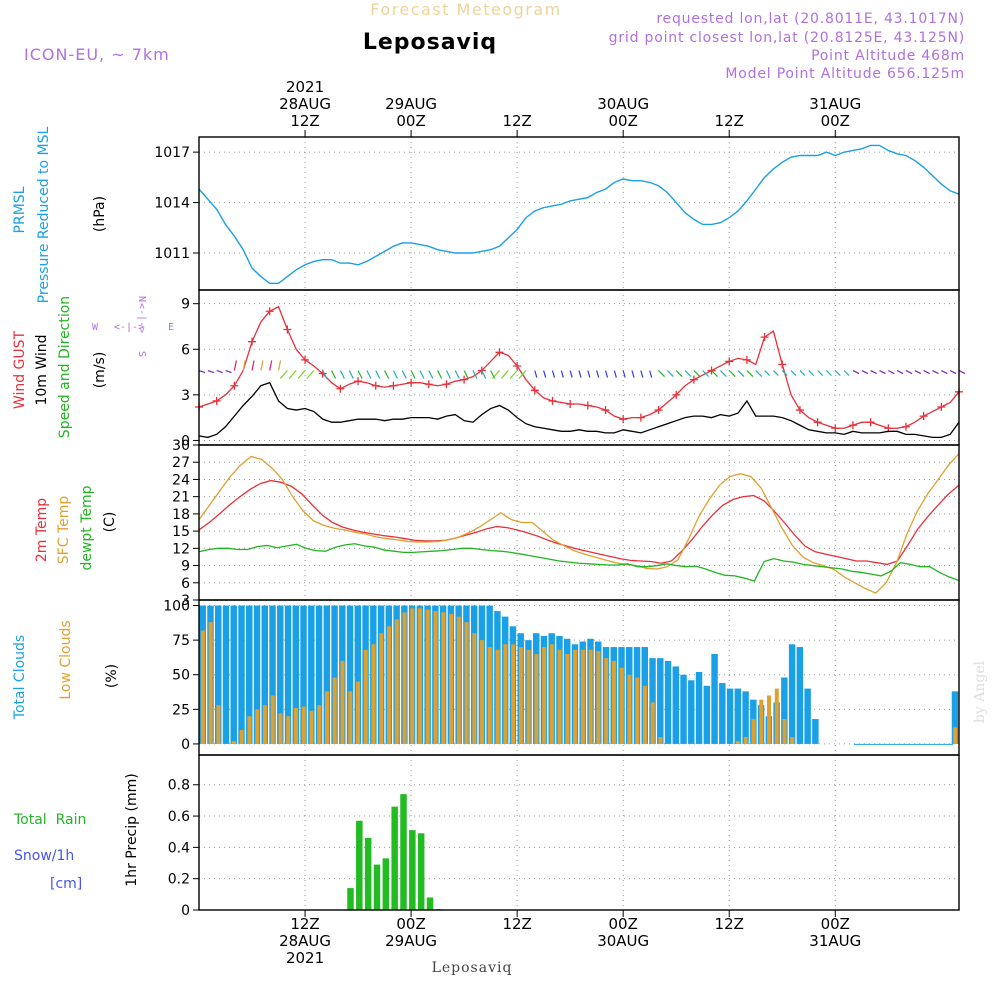  What do you see at coordinates (42, 369) in the screenshot?
I see `wind10-label: 10m Wind` at bounding box center [42, 369].